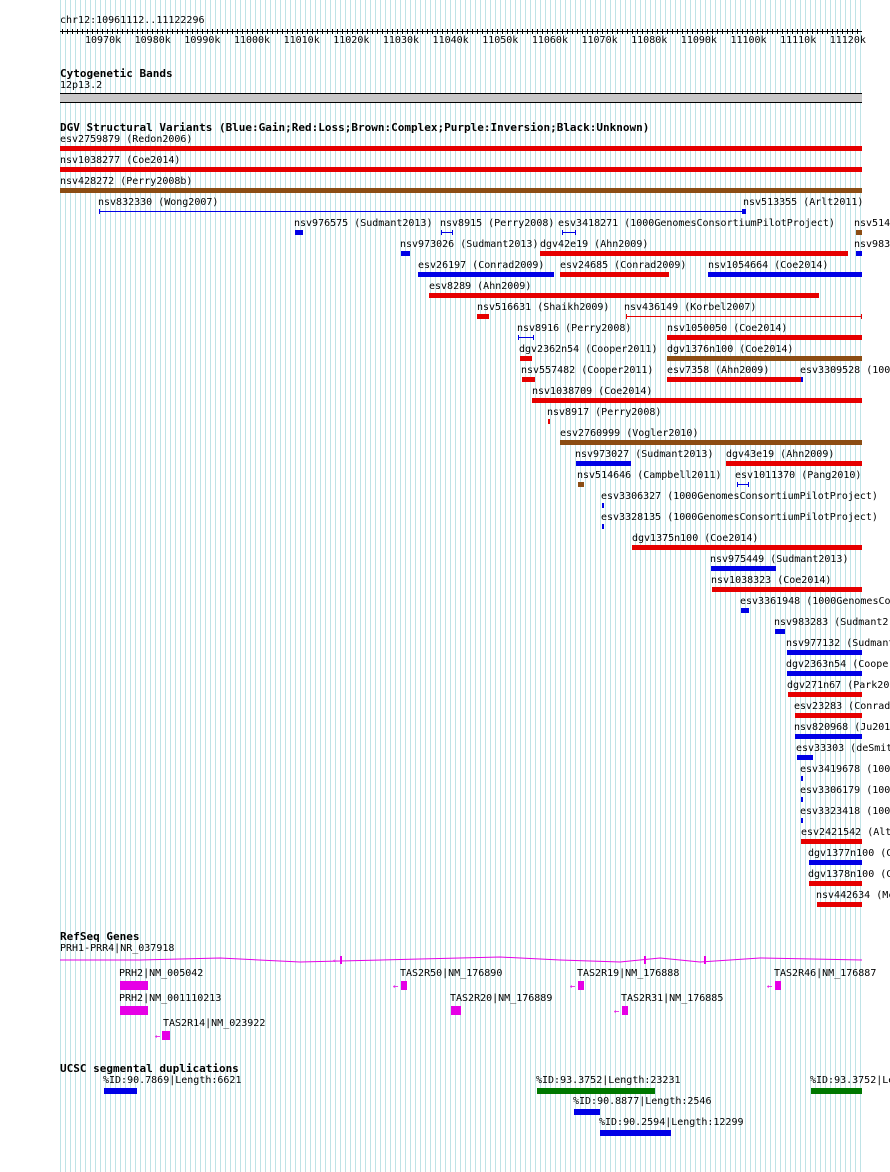 The height and width of the screenshot is (1172, 890). What do you see at coordinates (117, 948) in the screenshot?
I see `refseq-gene-label: PRH1-PRR4|NR_037918` at bounding box center [117, 948].